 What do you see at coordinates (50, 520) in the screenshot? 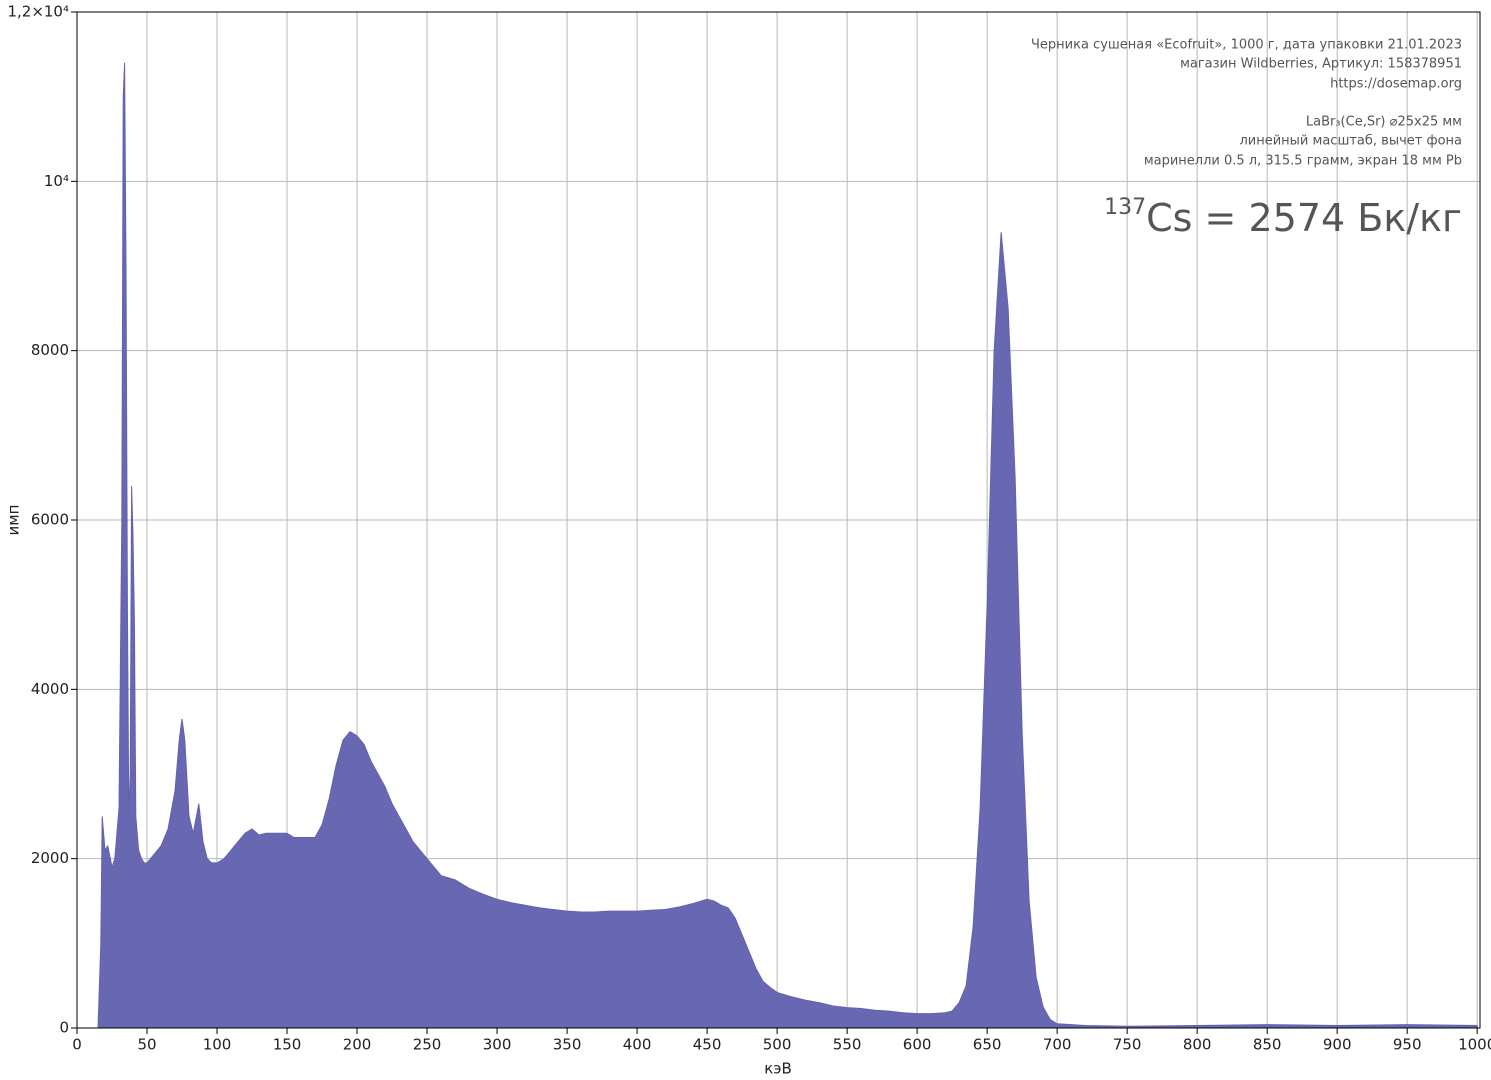
I see `y-tick-label: 6000` at bounding box center [50, 520].